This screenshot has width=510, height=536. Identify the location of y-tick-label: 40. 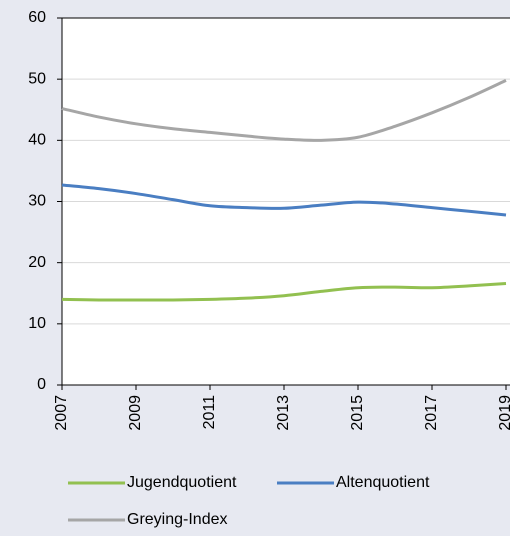
(37, 140).